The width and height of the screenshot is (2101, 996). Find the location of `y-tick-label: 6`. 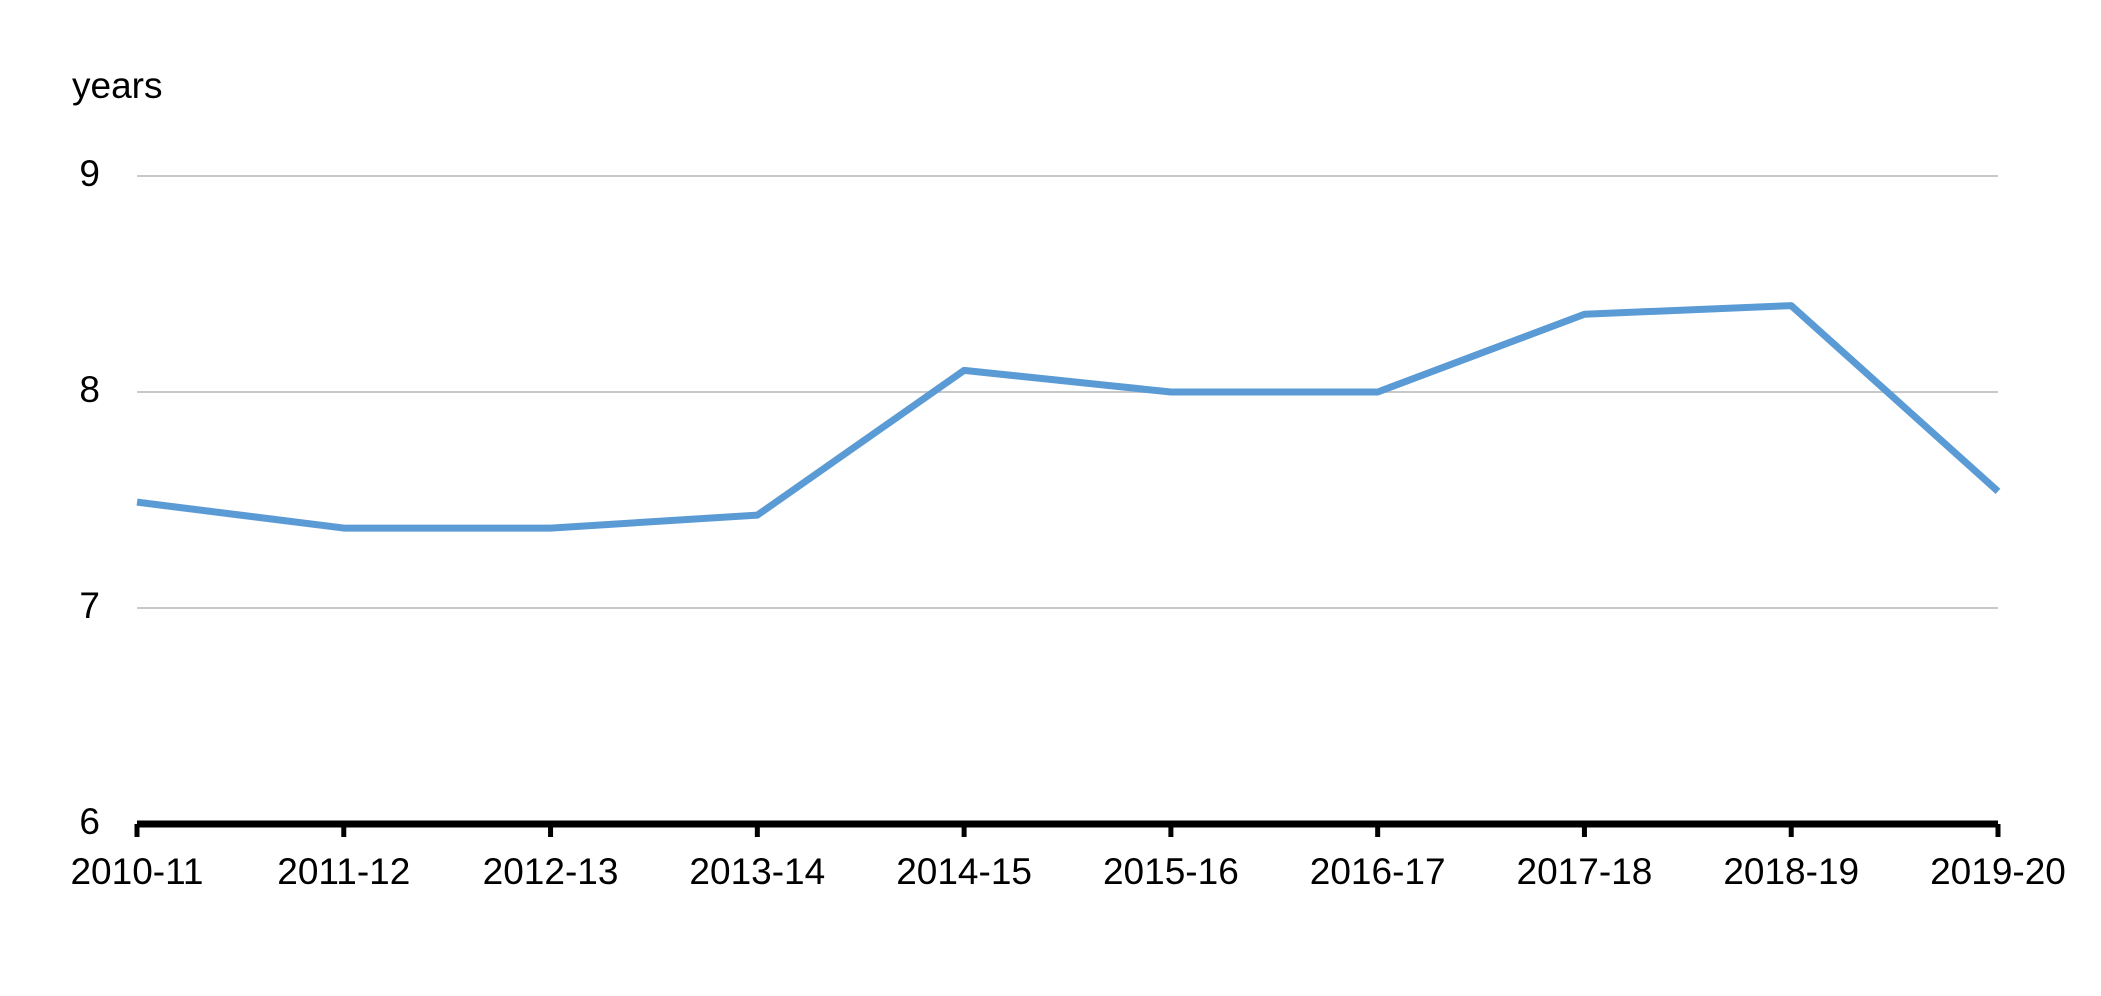

y-tick-label: 6 is located at coordinates (89, 821).